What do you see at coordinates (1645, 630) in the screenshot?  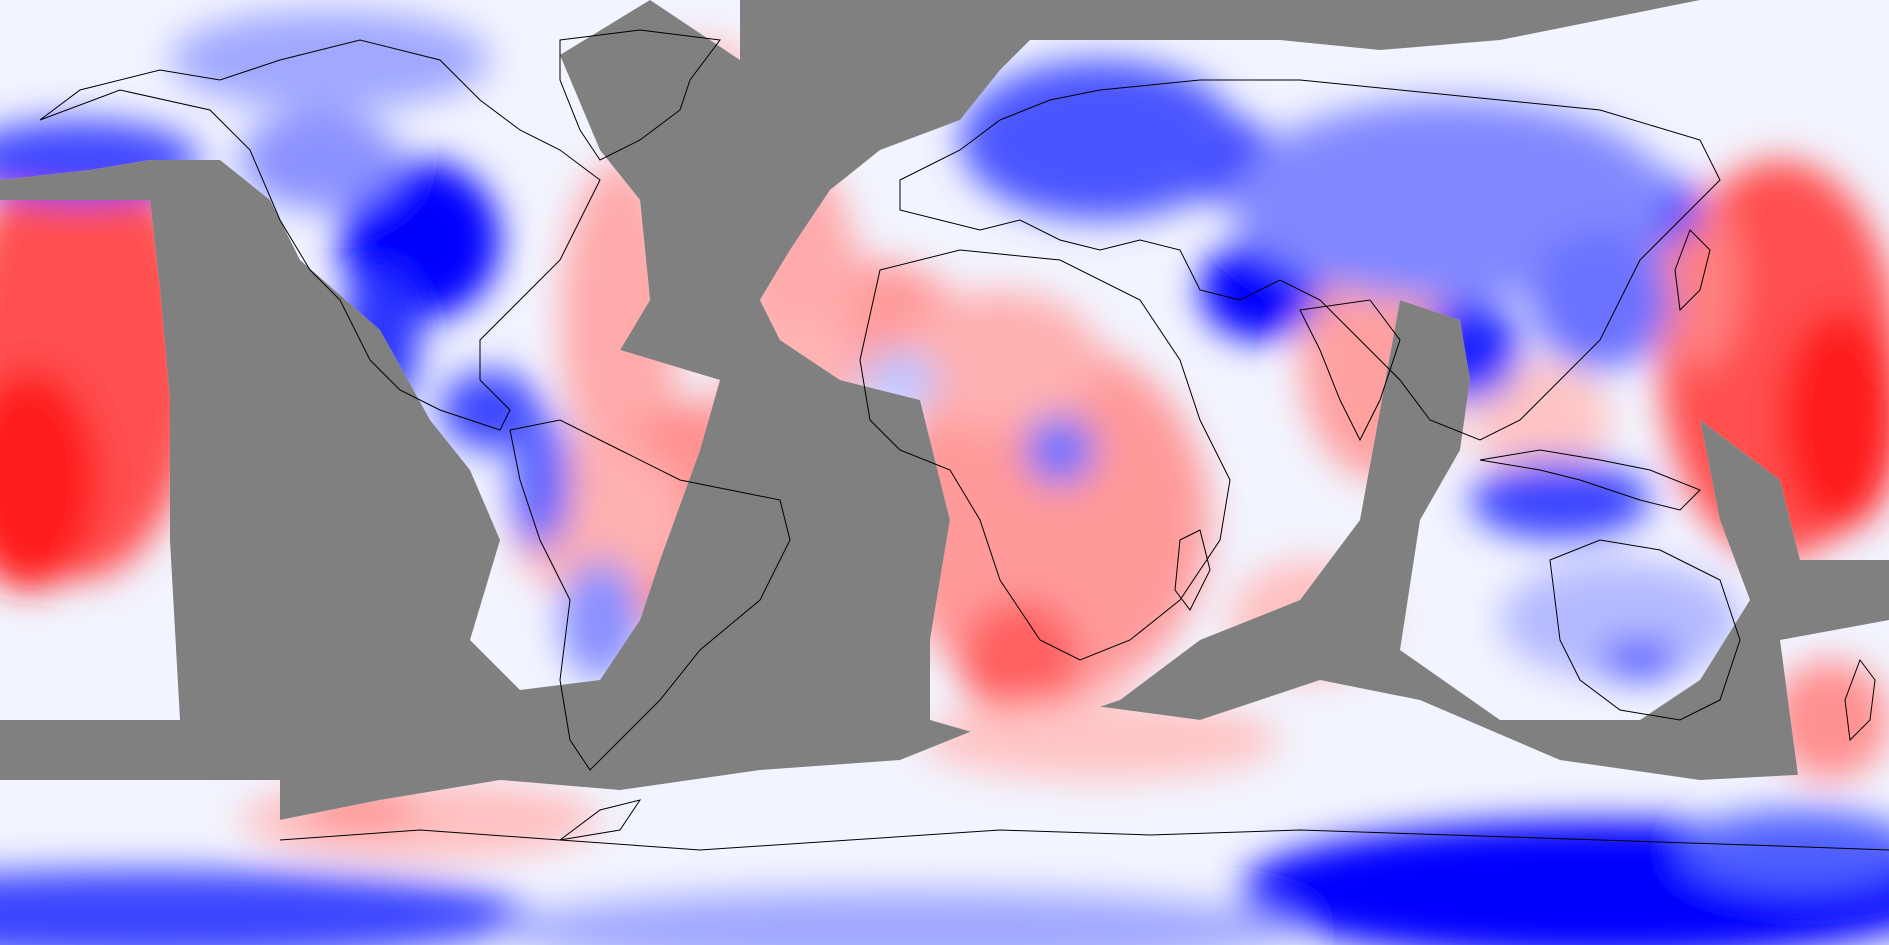 I see `coastline-australia` at bounding box center [1645, 630].